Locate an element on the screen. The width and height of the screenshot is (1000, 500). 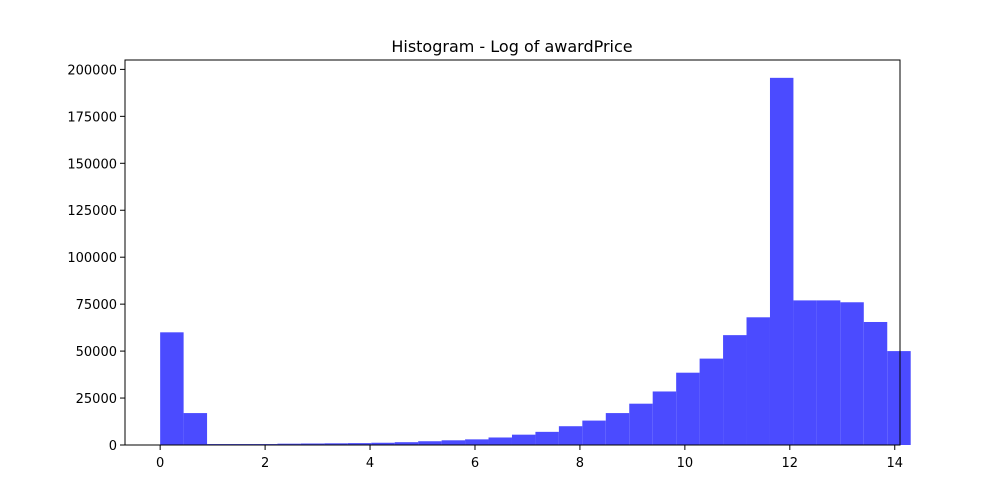
y-tick-label: 50000 is located at coordinates (96, 352).